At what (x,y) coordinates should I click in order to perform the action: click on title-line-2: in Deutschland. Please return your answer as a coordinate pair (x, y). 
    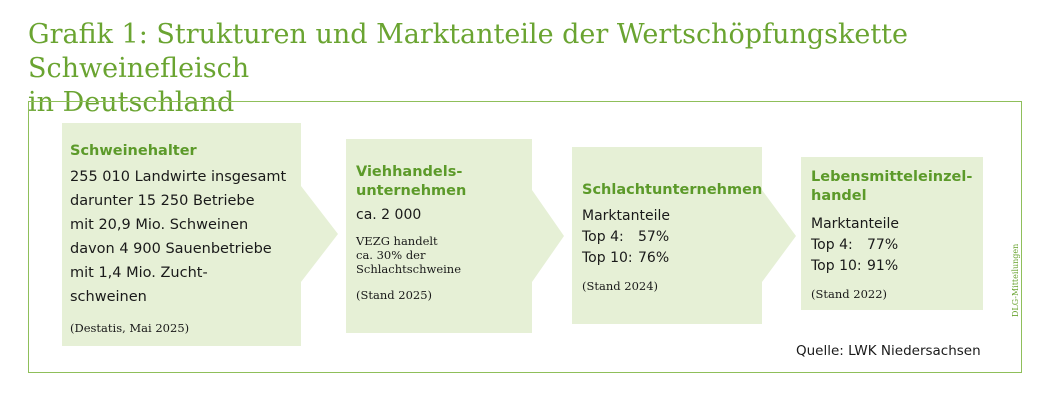
    Looking at the image, I should click on (131, 102).